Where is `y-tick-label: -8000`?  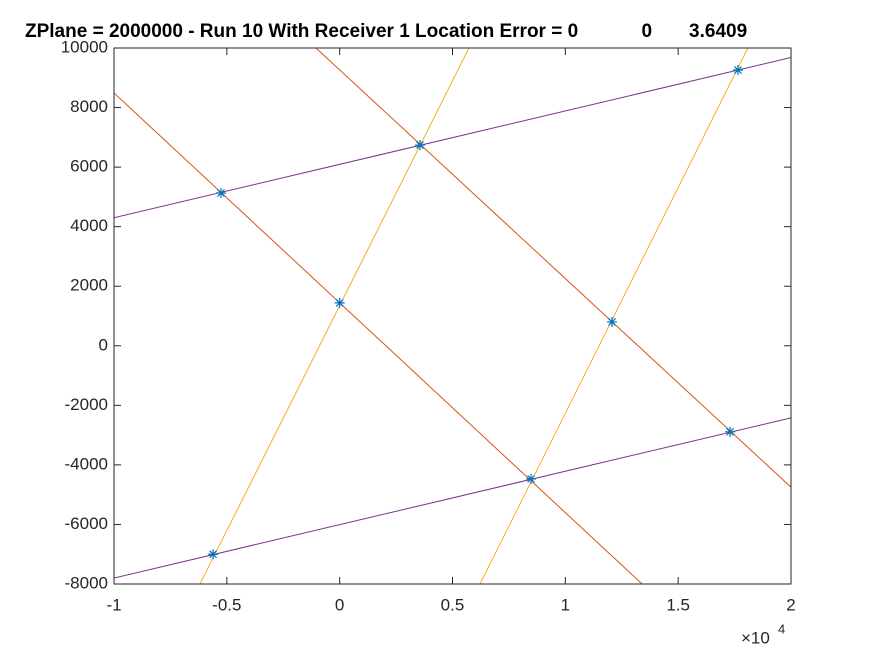 y-tick-label: -8000 is located at coordinates (86, 582).